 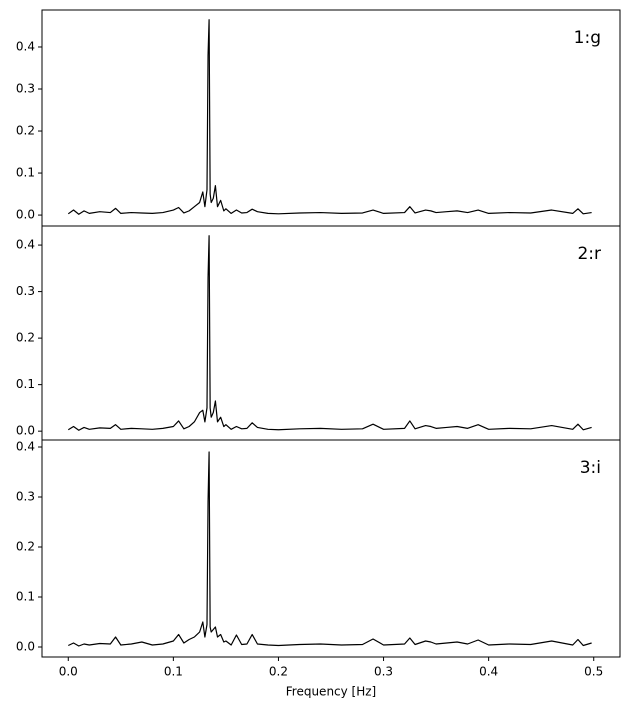 What do you see at coordinates (278, 672) in the screenshot?
I see `x-tick-label: 0.2` at bounding box center [278, 672].